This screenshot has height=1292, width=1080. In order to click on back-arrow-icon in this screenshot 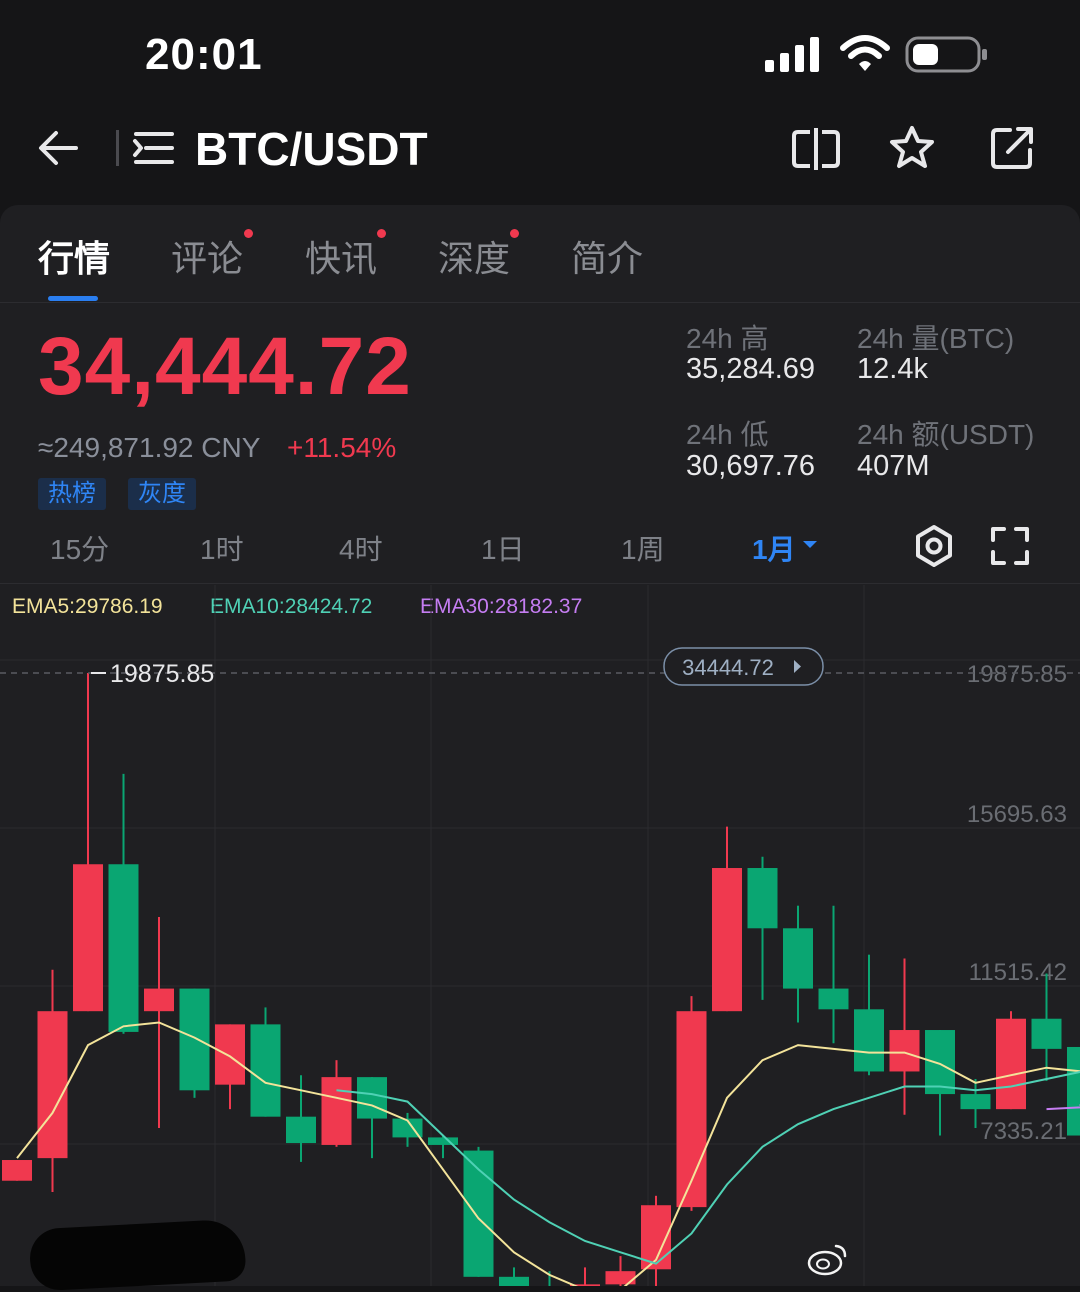, I will do `click(59, 148)`.